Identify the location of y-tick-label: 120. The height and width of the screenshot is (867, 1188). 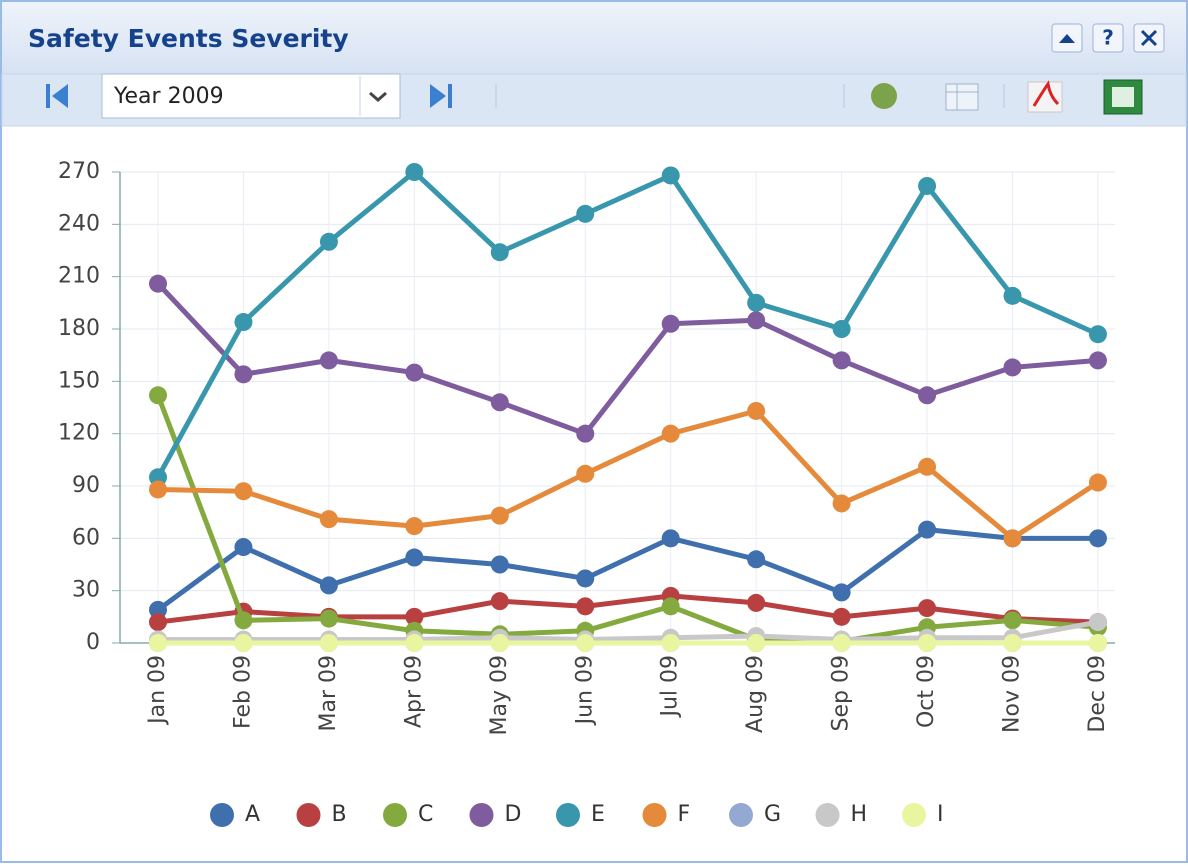
(79, 433).